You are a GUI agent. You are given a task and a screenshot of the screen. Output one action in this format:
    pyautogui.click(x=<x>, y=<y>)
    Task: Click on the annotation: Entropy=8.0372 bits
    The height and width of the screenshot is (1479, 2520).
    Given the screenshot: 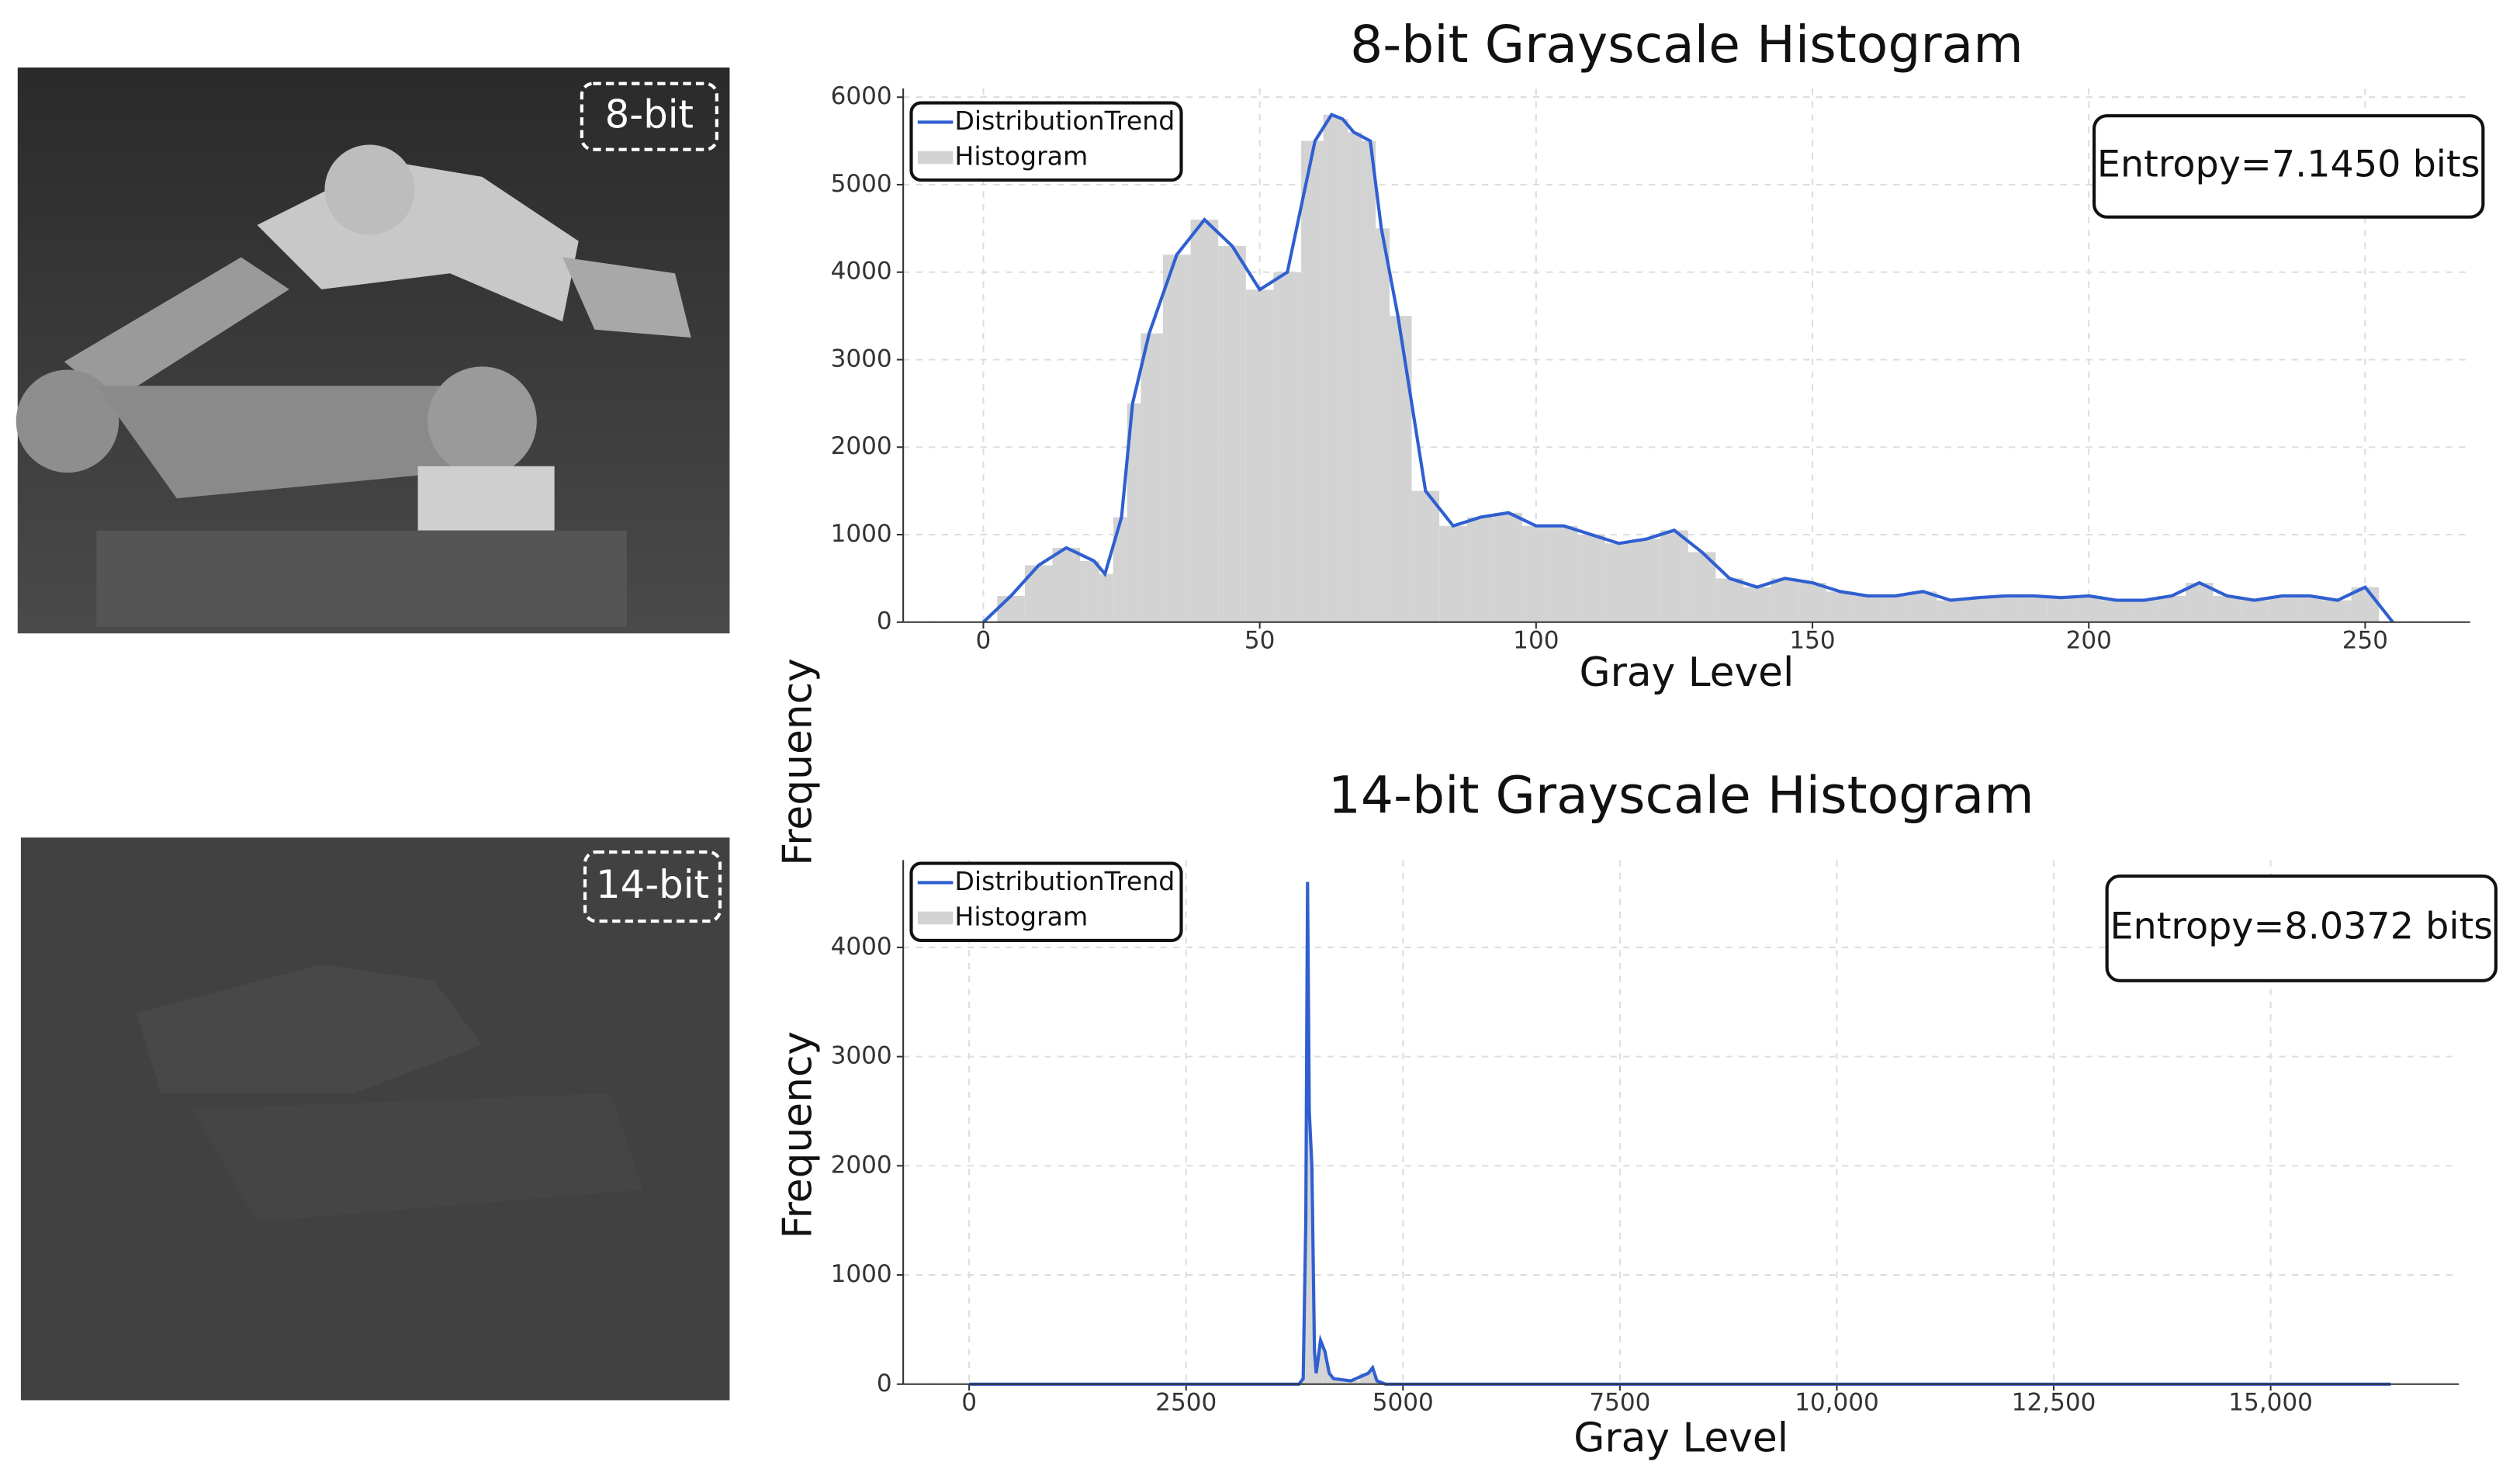 What is the action you would take?
    pyautogui.click(x=2302, y=926)
    